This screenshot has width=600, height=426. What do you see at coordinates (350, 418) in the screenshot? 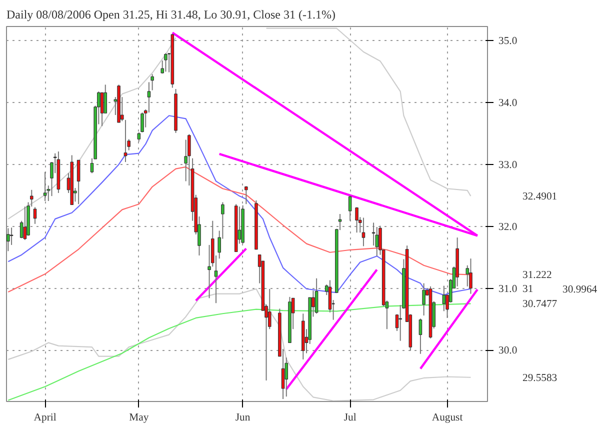
I see `x-tick-label: Jul` at bounding box center [350, 418].